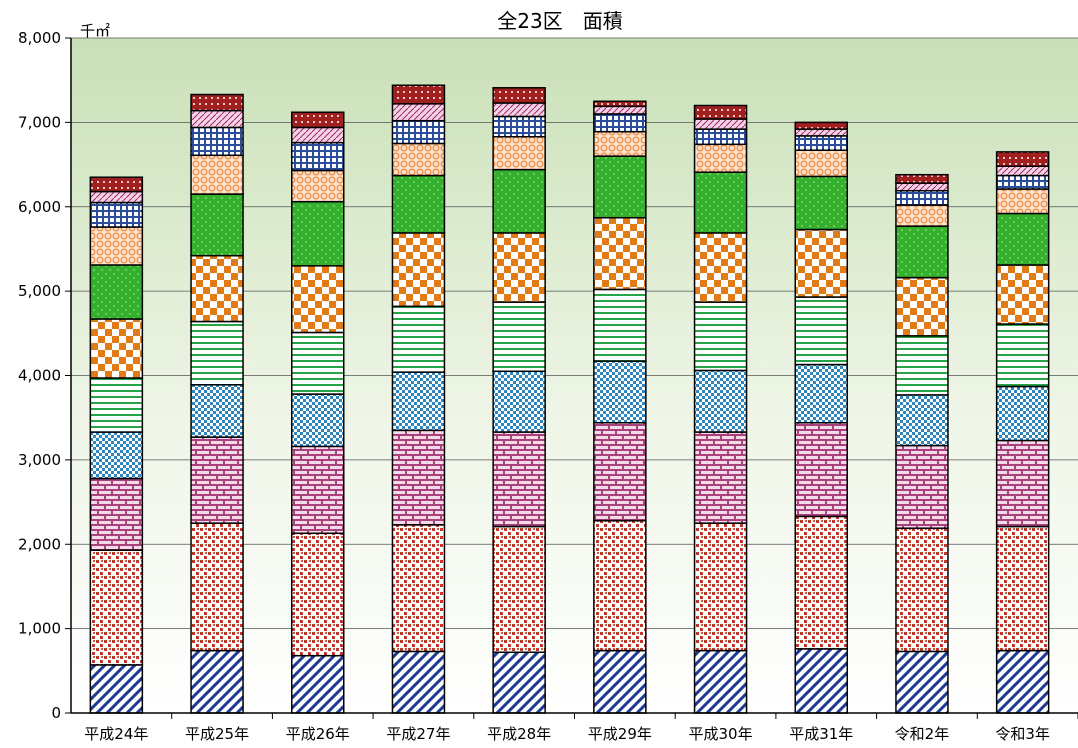 The width and height of the screenshot is (1078, 748). Describe the element at coordinates (39, 122) in the screenshot. I see `y-tick-label: 7,000` at that location.